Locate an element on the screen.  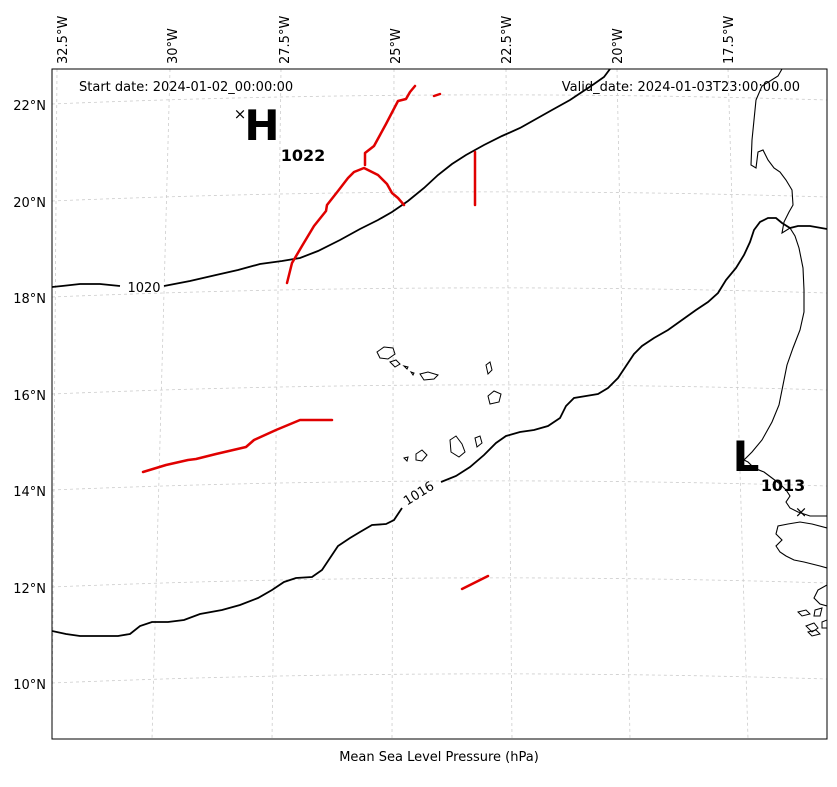
parallel-10n is located at coordinates (439, 678).